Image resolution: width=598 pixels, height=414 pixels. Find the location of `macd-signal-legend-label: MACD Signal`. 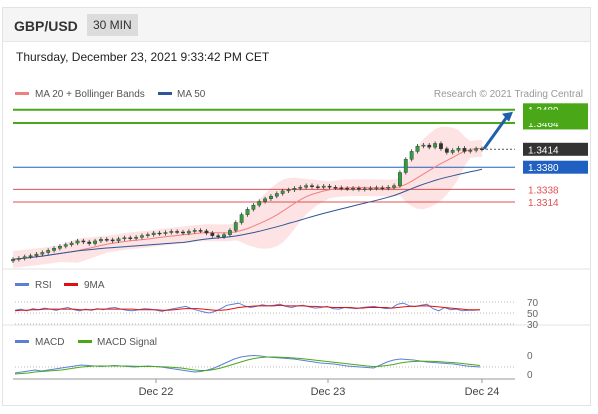

macd-signal-legend-label: MACD Signal is located at coordinates (127, 342).